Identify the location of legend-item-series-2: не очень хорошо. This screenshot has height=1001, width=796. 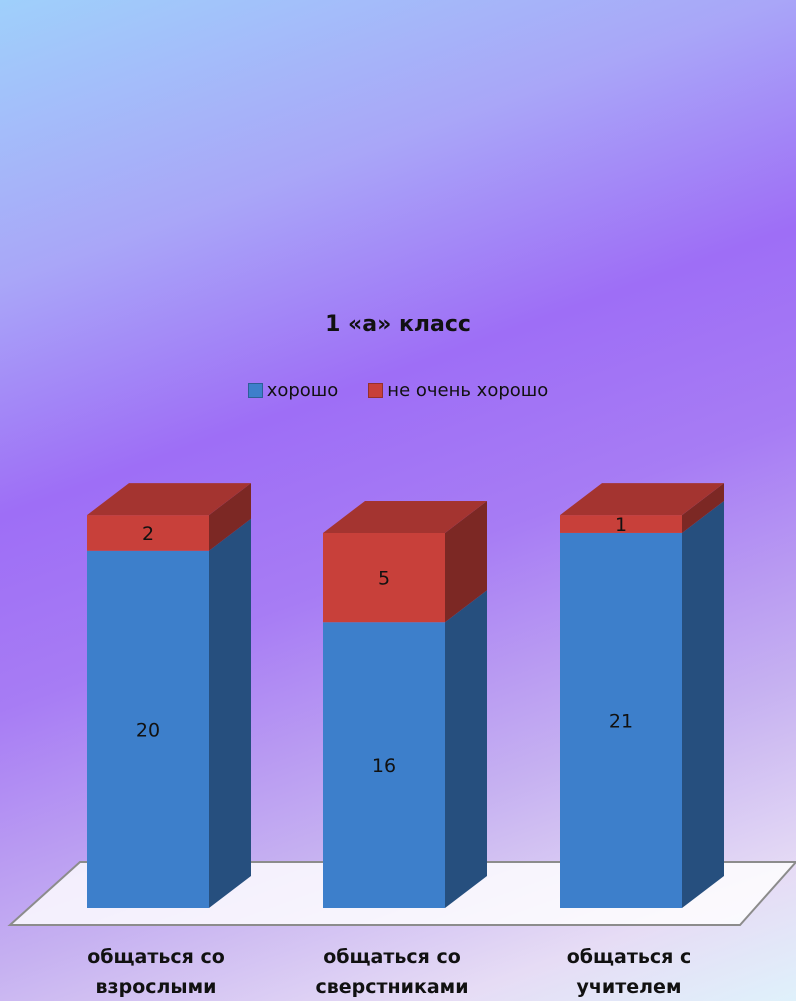
(458, 390).